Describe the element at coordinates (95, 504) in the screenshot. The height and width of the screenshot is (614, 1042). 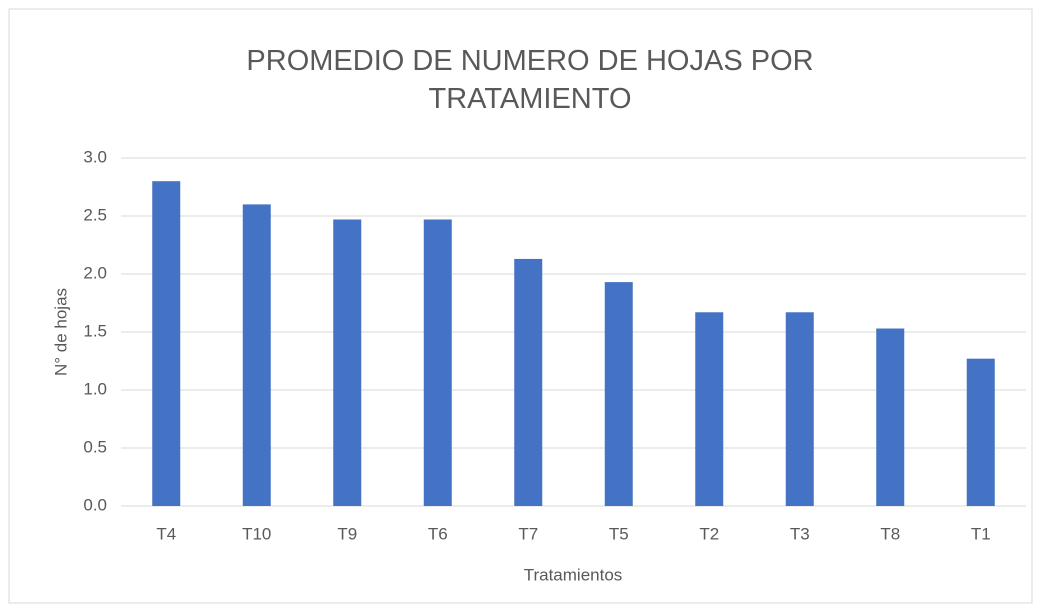
I see `y-tick-label: 0.0` at that location.